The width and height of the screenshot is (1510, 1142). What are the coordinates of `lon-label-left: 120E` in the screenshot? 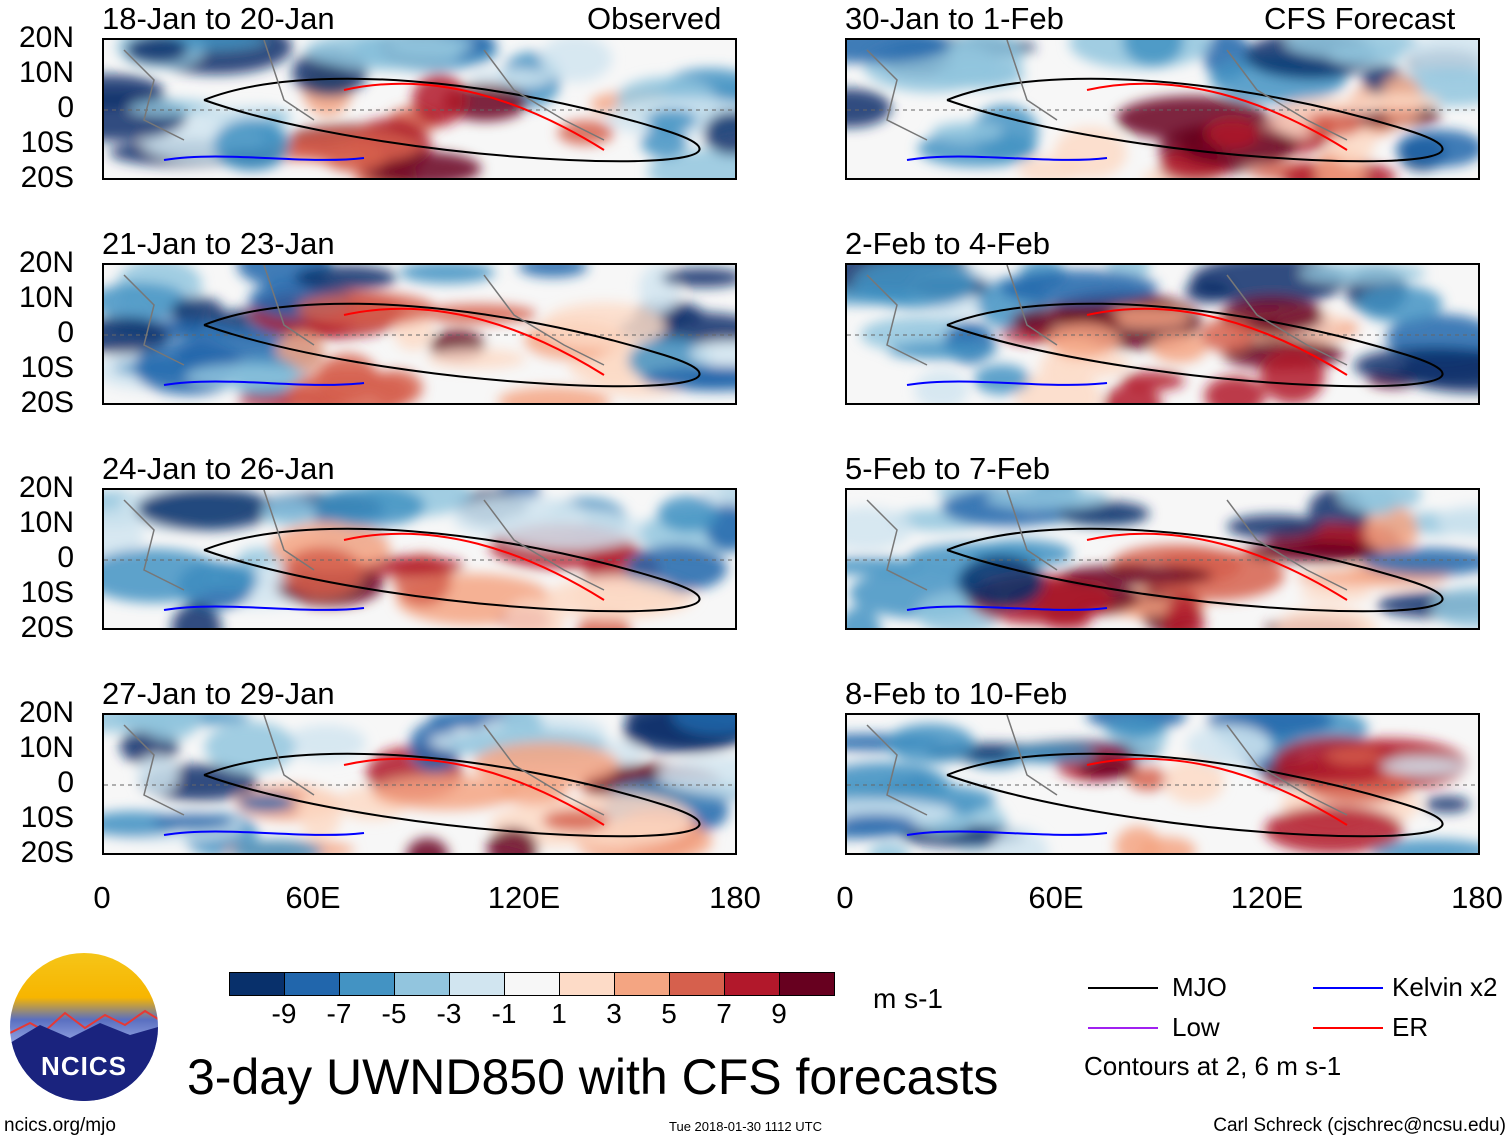 It's located at (524, 897).